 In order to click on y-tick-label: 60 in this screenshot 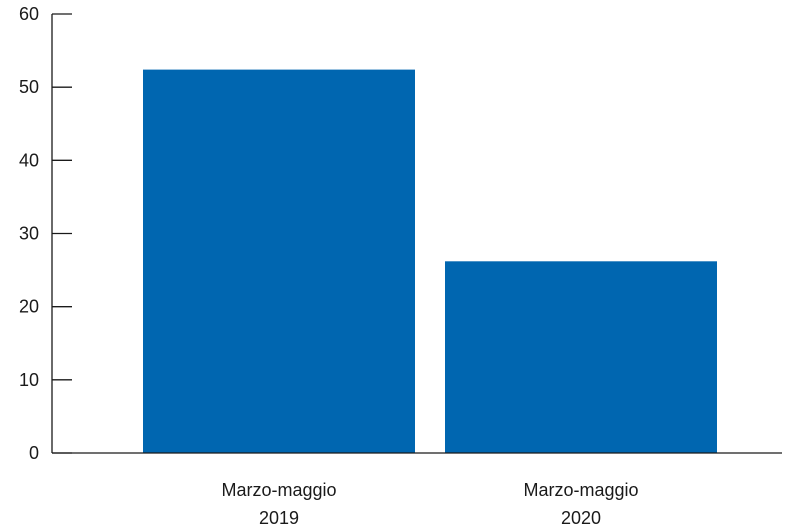, I will do `click(29, 14)`.